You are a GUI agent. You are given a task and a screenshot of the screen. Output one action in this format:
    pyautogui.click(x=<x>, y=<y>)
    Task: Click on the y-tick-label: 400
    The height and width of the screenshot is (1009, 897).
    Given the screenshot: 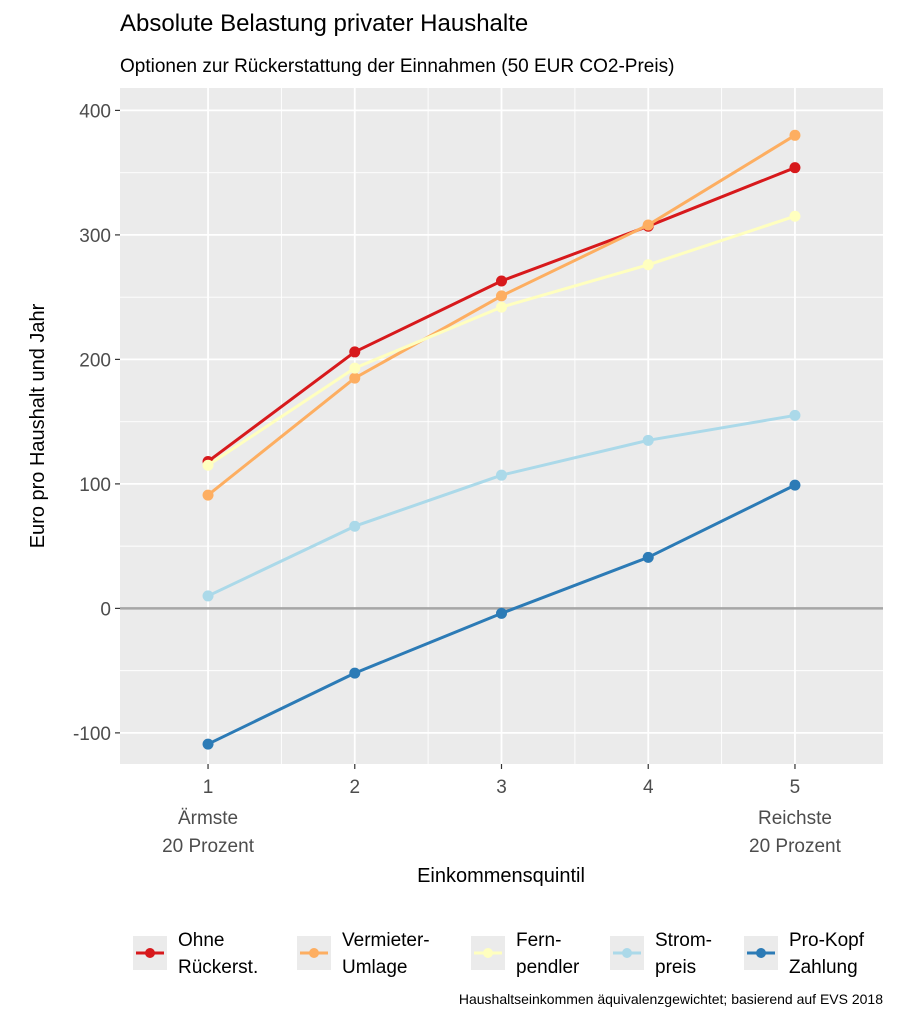 What is the action you would take?
    pyautogui.click(x=95, y=111)
    